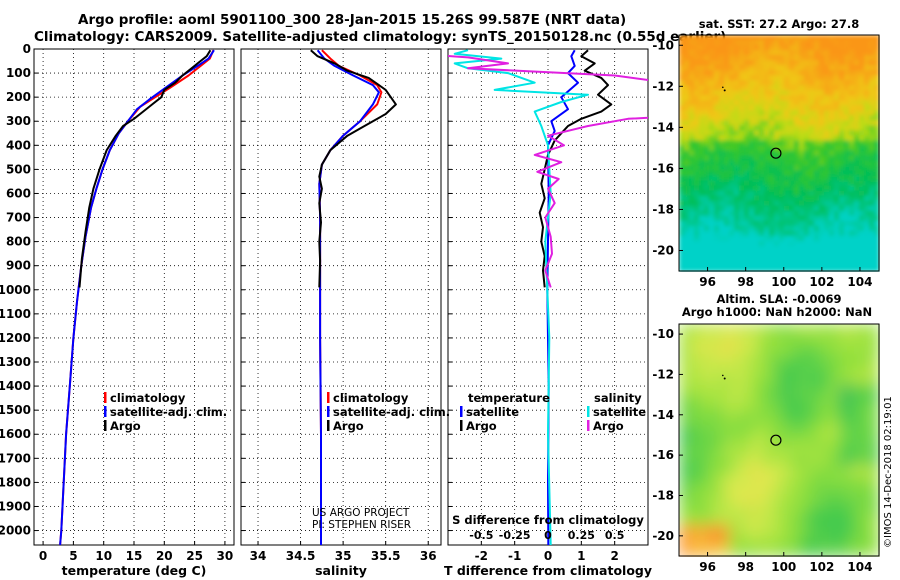  Describe the element at coordinates (168, 412) in the screenshot. I see `legend-item-label: satellite-adj. clim.` at that location.